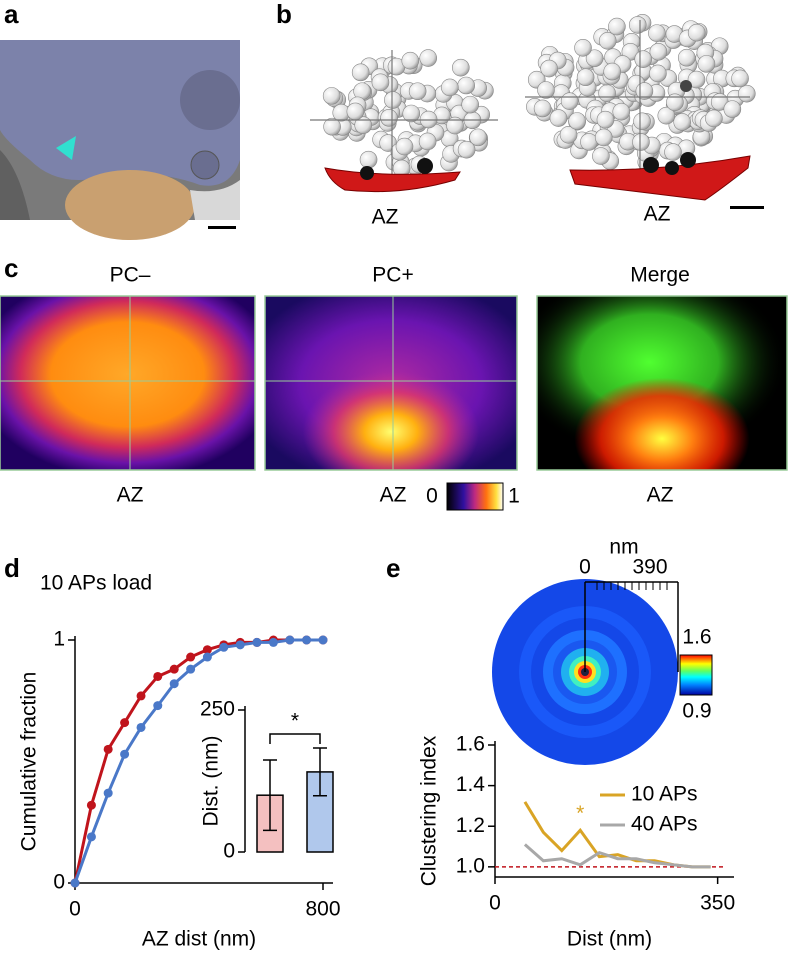 Image resolution: width=788 pixels, height=954 pixels. I want to click on colorbar-label: 1.6, so click(696, 637).